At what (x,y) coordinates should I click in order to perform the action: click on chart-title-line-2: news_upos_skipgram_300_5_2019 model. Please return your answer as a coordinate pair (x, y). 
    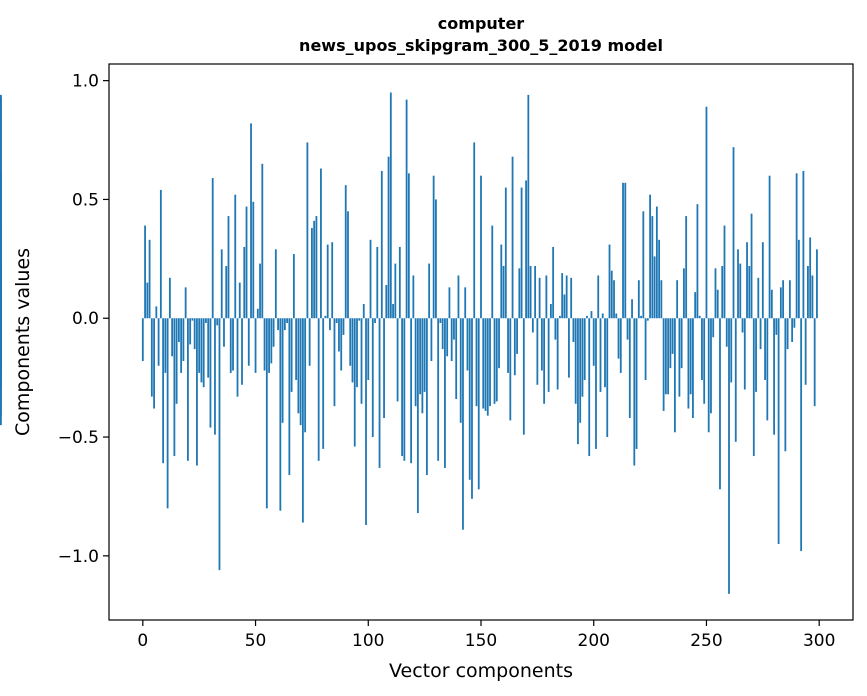
    Looking at the image, I should click on (481, 45).